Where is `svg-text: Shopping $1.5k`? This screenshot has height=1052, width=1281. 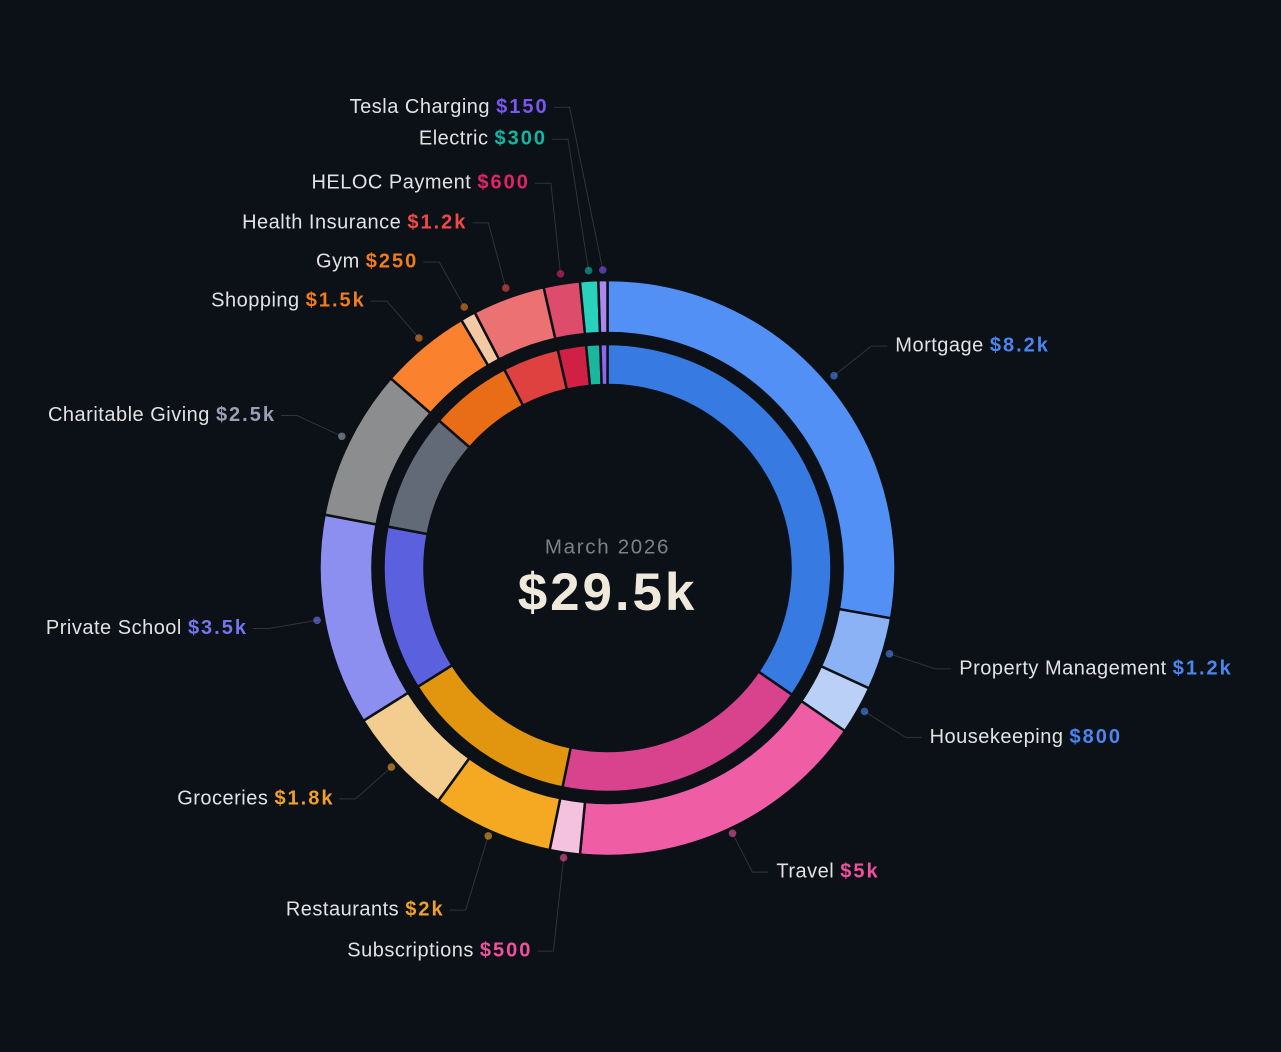 svg-text: Shopping $1.5k is located at coordinates (288, 301).